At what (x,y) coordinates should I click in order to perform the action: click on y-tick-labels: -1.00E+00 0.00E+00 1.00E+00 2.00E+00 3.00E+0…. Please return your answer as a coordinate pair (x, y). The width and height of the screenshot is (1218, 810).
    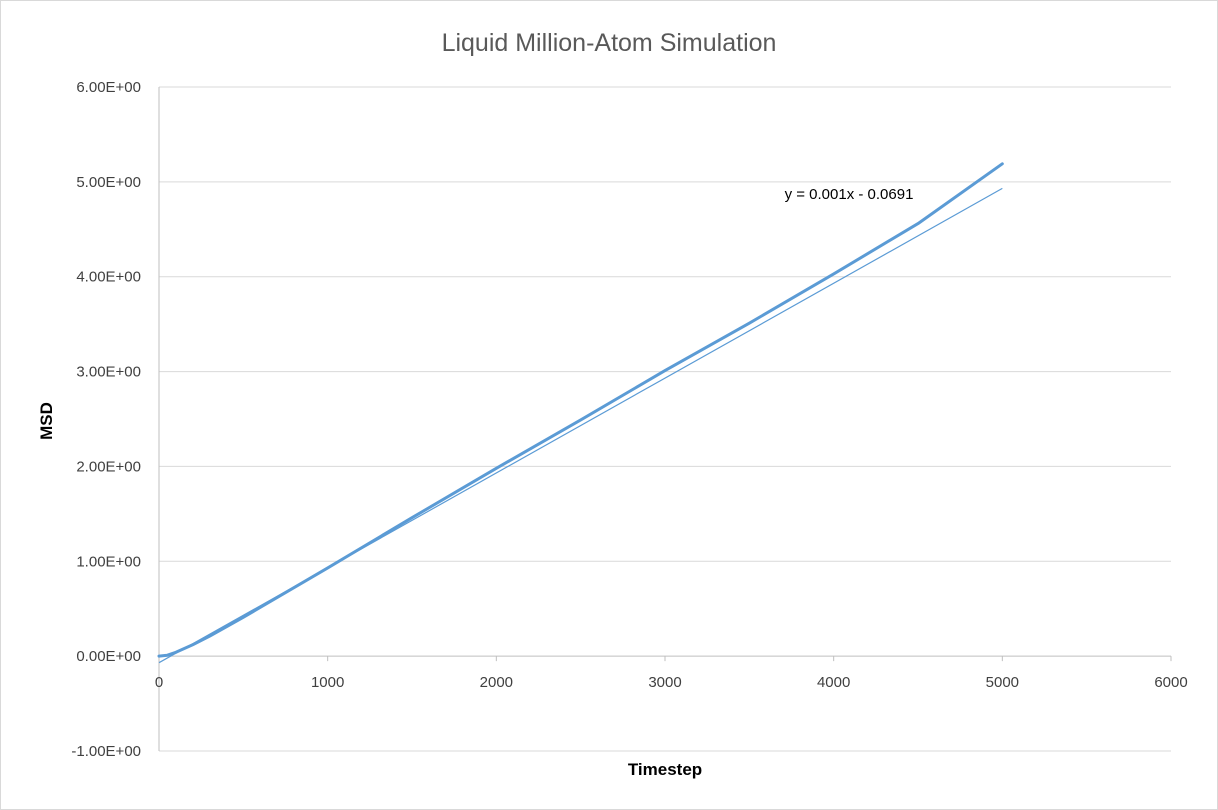
    Looking at the image, I should click on (106, 419).